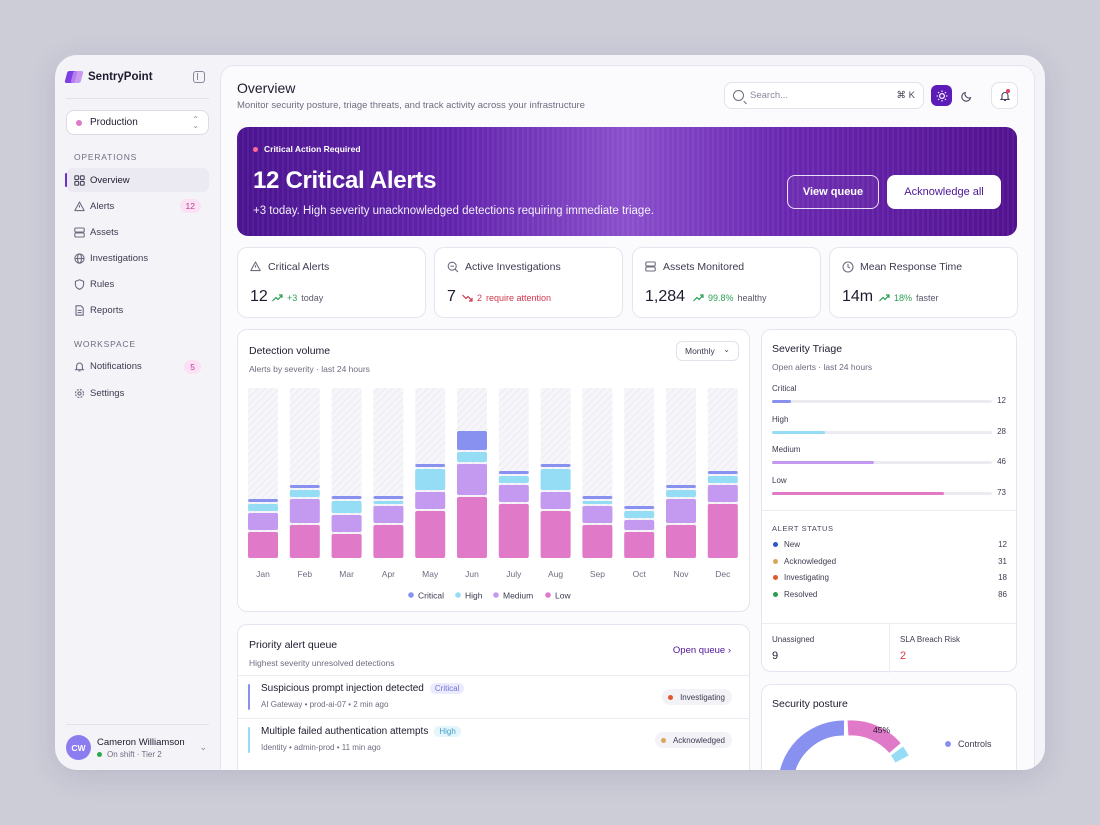  What do you see at coordinates (1004, 95) in the screenshot?
I see `notifications-button` at bounding box center [1004, 95].